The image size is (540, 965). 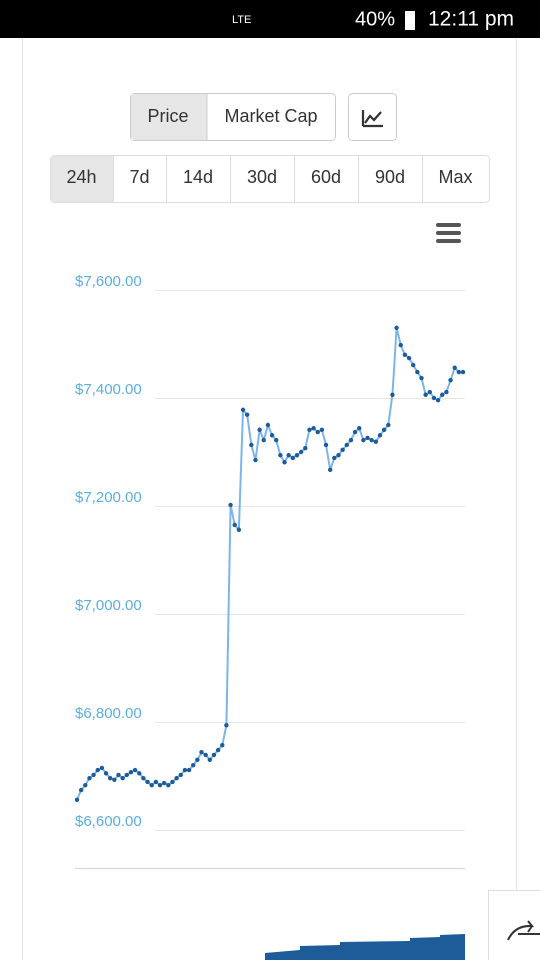 What do you see at coordinates (326, 177) in the screenshot?
I see `range-button: 60d` at bounding box center [326, 177].